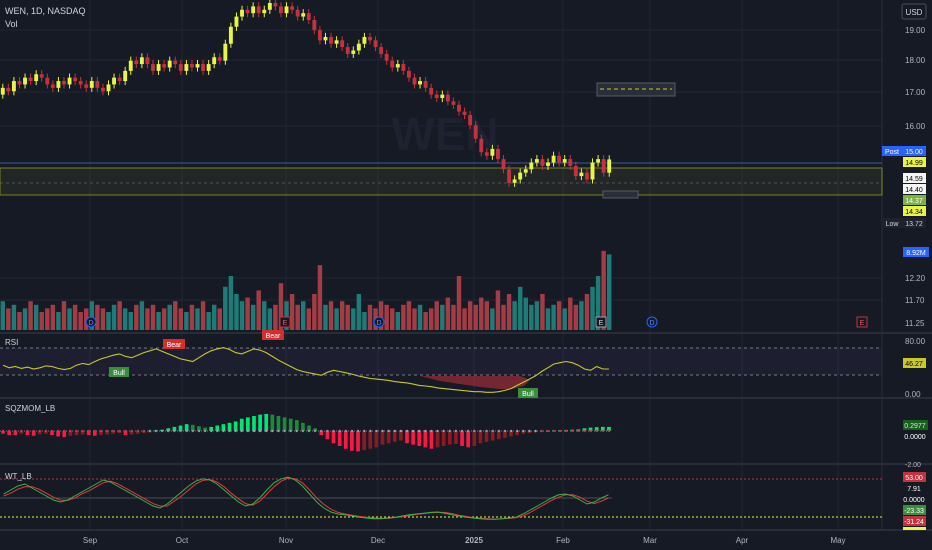 The height and width of the screenshot is (550, 932). Describe the element at coordinates (914, 212) in the screenshot. I see `price-value: 14.34` at that location.